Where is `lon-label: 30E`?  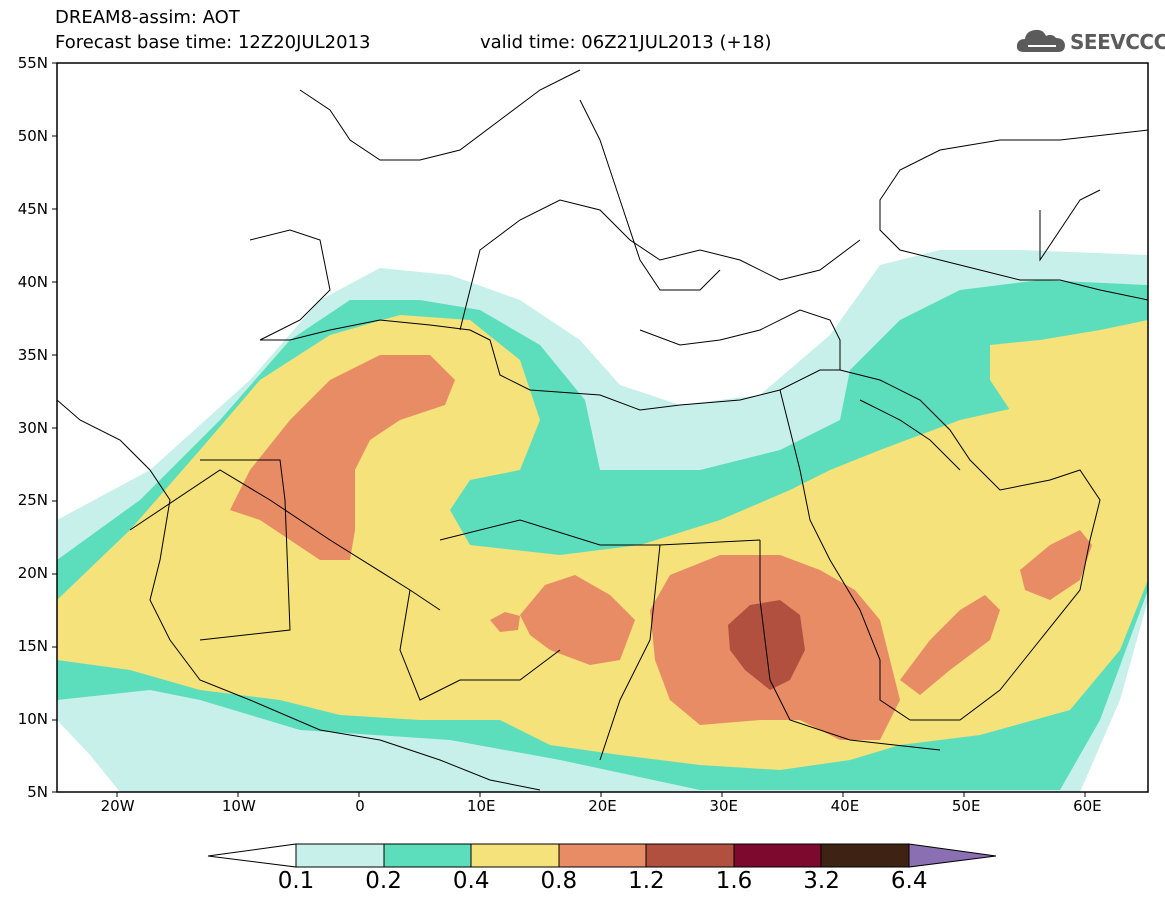 lon-label: 30E is located at coordinates (723, 806).